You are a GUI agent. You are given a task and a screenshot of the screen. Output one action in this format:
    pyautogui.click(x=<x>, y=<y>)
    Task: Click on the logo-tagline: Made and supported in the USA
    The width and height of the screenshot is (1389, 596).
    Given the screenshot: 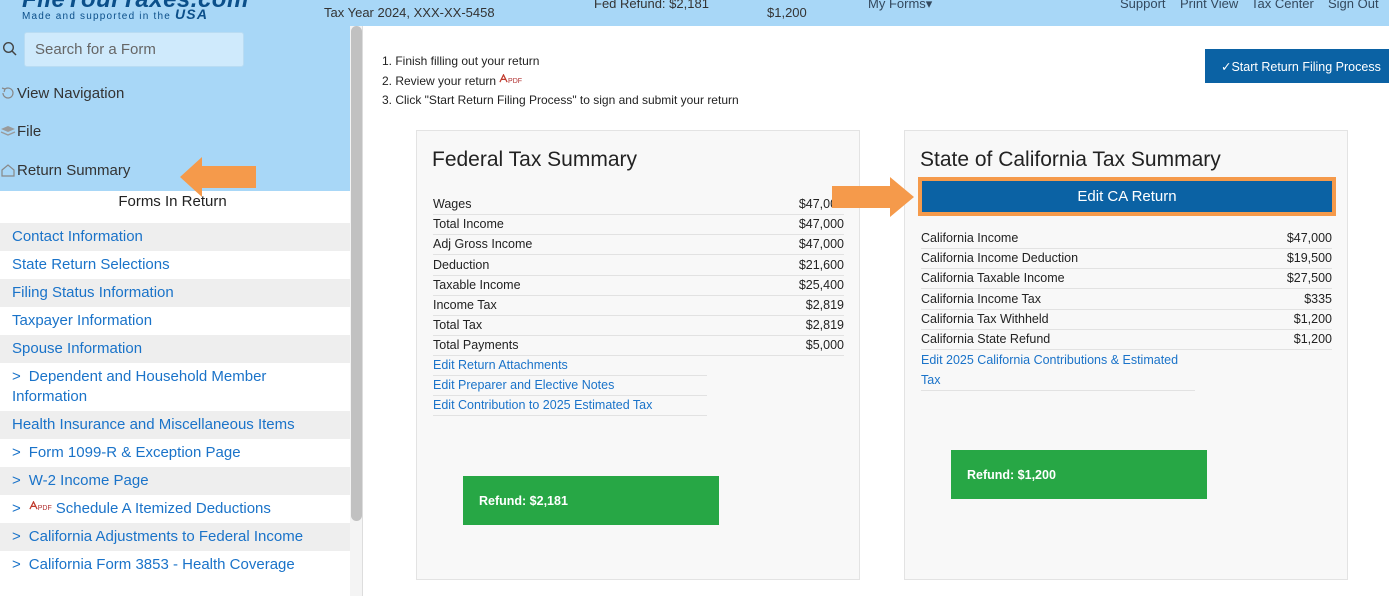 What is the action you would take?
    pyautogui.click(x=115, y=14)
    